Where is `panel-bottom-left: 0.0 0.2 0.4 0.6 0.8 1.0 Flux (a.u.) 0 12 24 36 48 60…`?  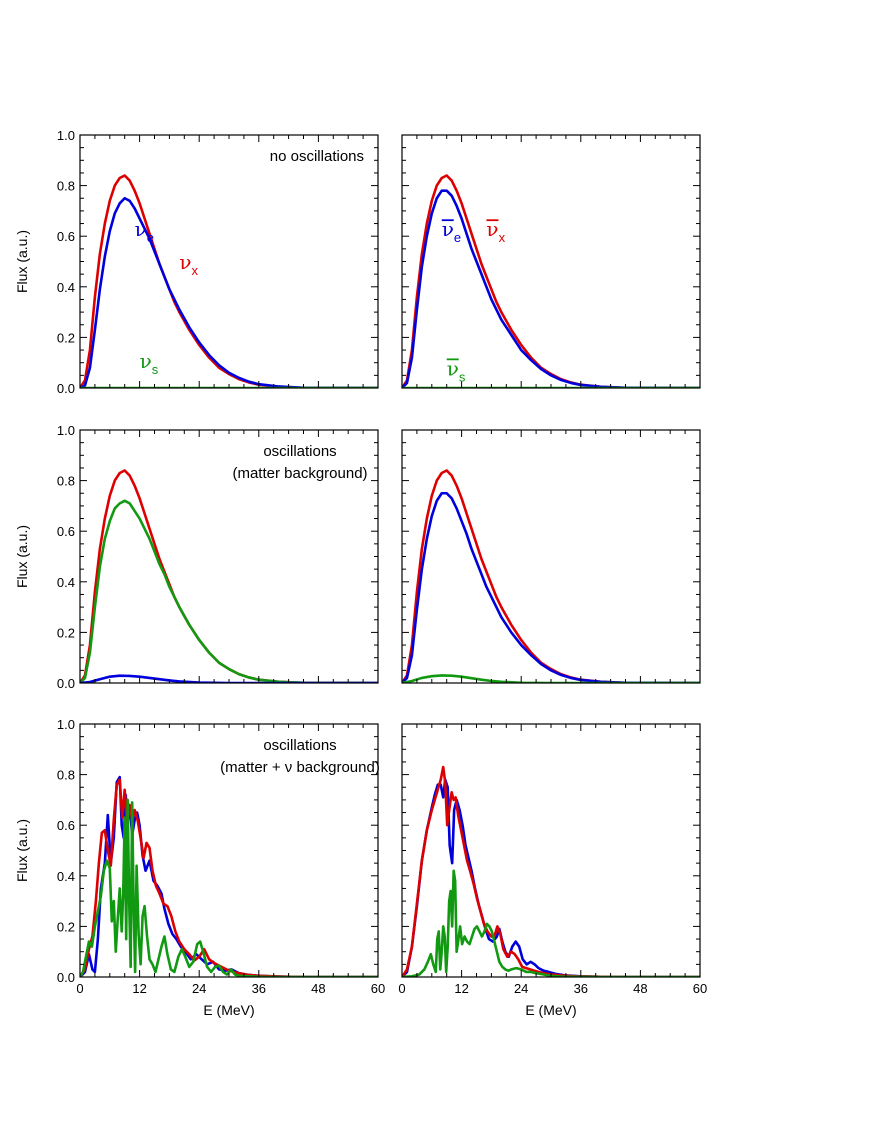 panel-bottom-left: 0.0 0.2 0.4 0.6 0.8 1.0 Flux (a.u.) 0 12 24 36 48 60… is located at coordinates (199, 867).